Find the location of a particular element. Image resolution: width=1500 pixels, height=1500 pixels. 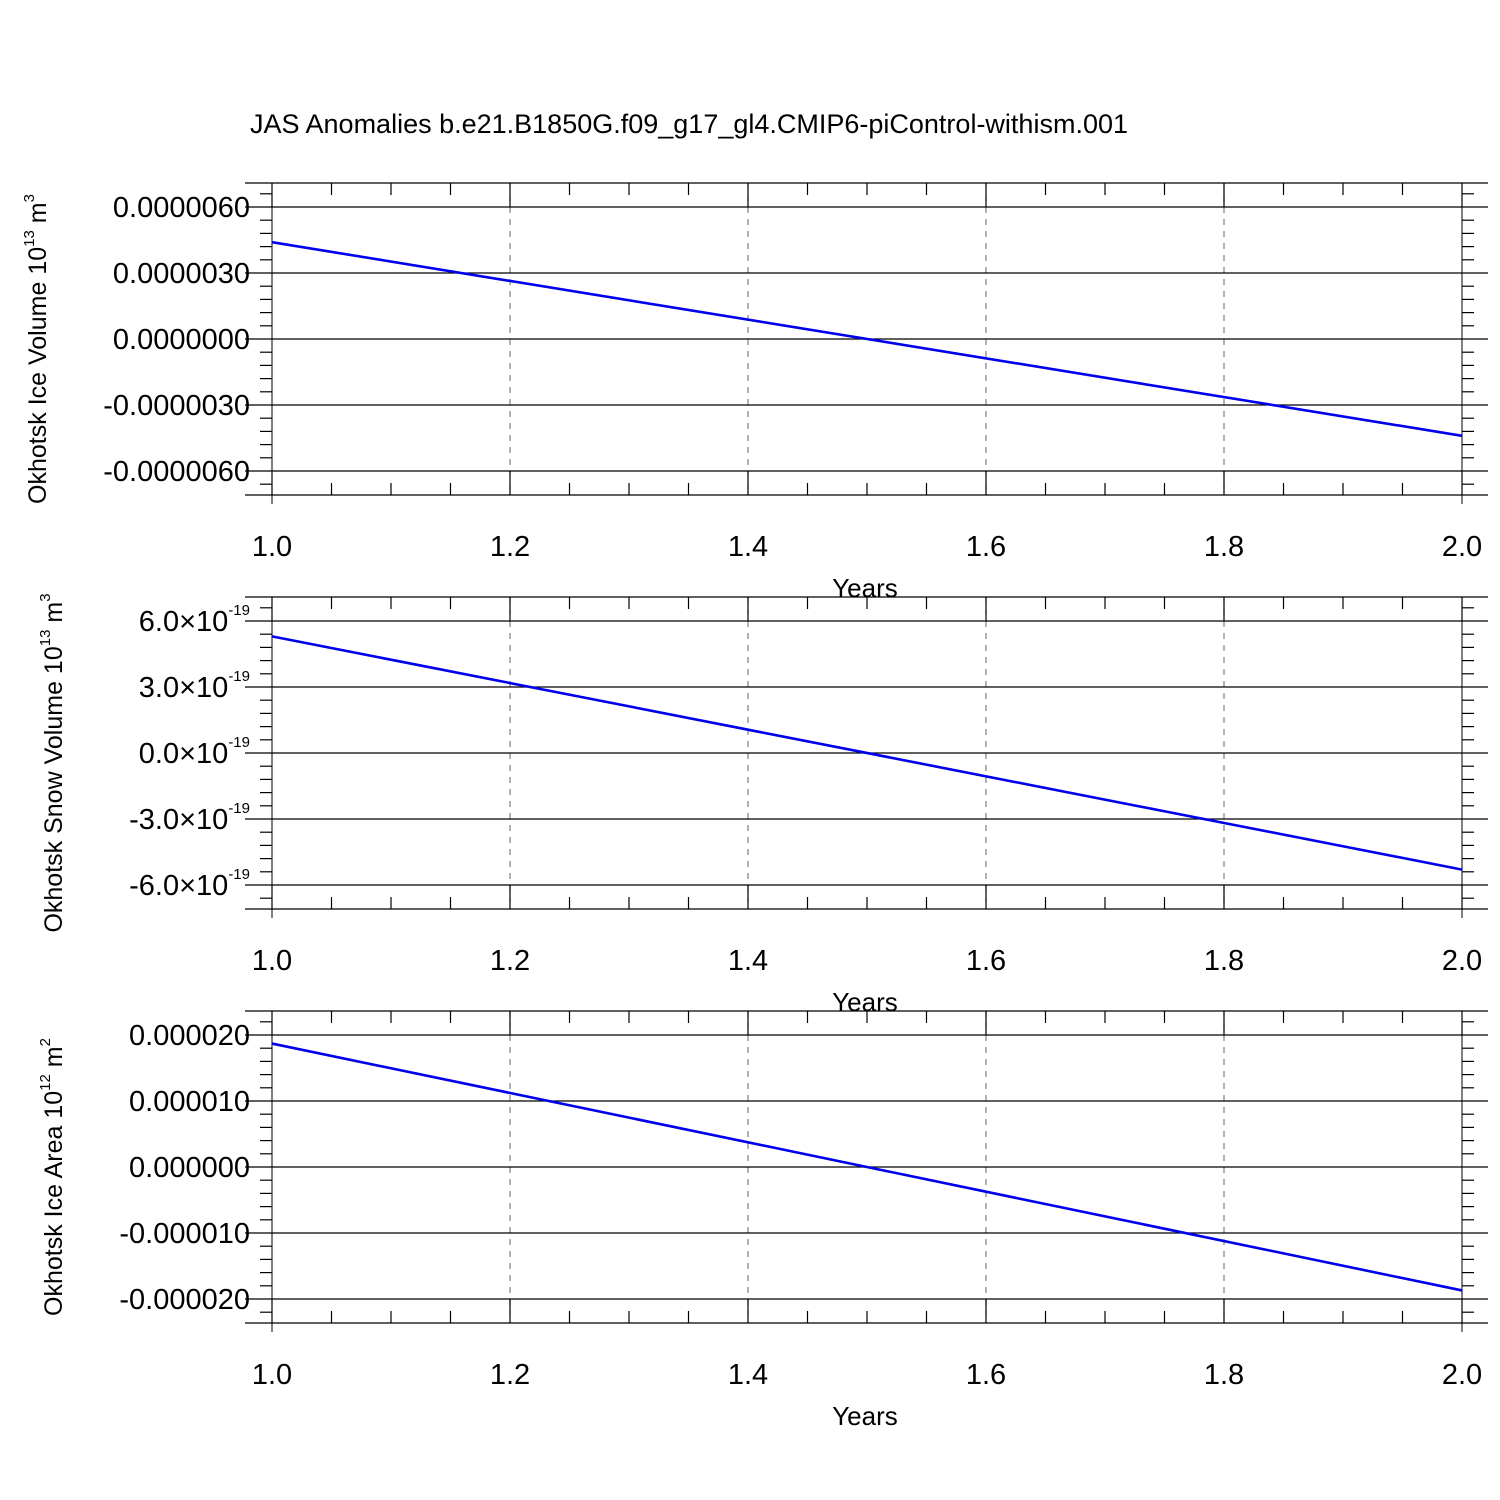

y-tick-mantissa: 0.000020 is located at coordinates (189, 1036).